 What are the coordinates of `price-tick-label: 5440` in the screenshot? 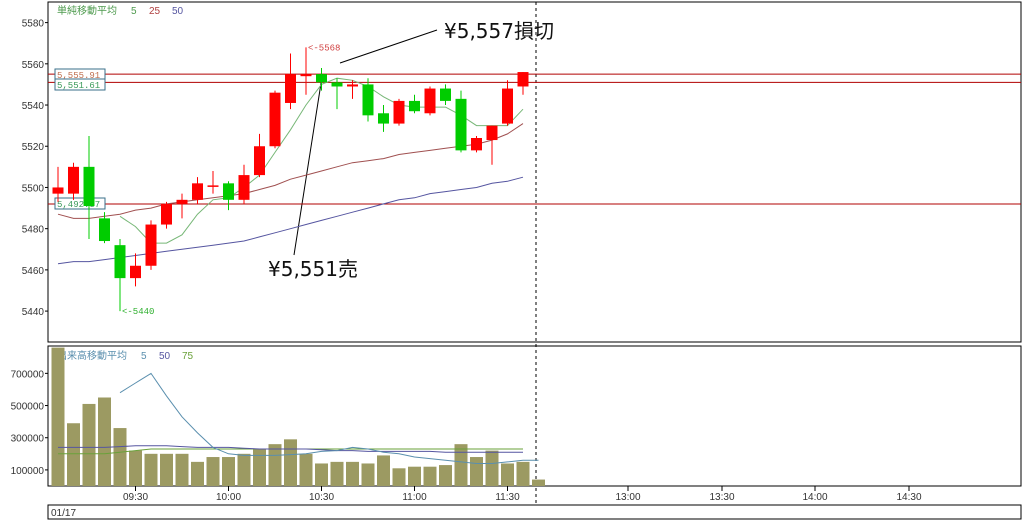 It's located at (33, 312).